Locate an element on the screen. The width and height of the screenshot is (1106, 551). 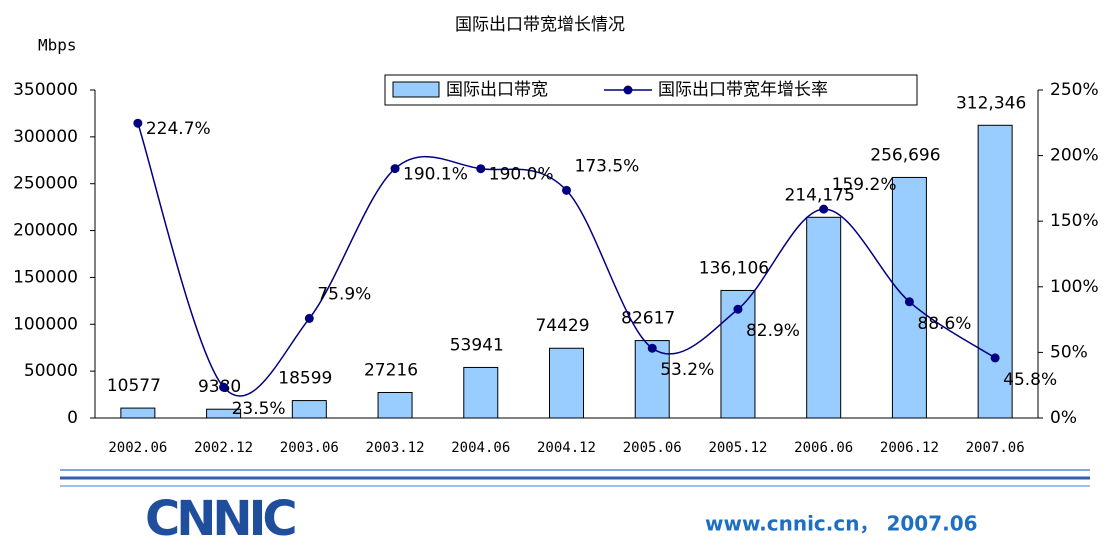
y2-tick-label: 150% is located at coordinates (1074, 221).